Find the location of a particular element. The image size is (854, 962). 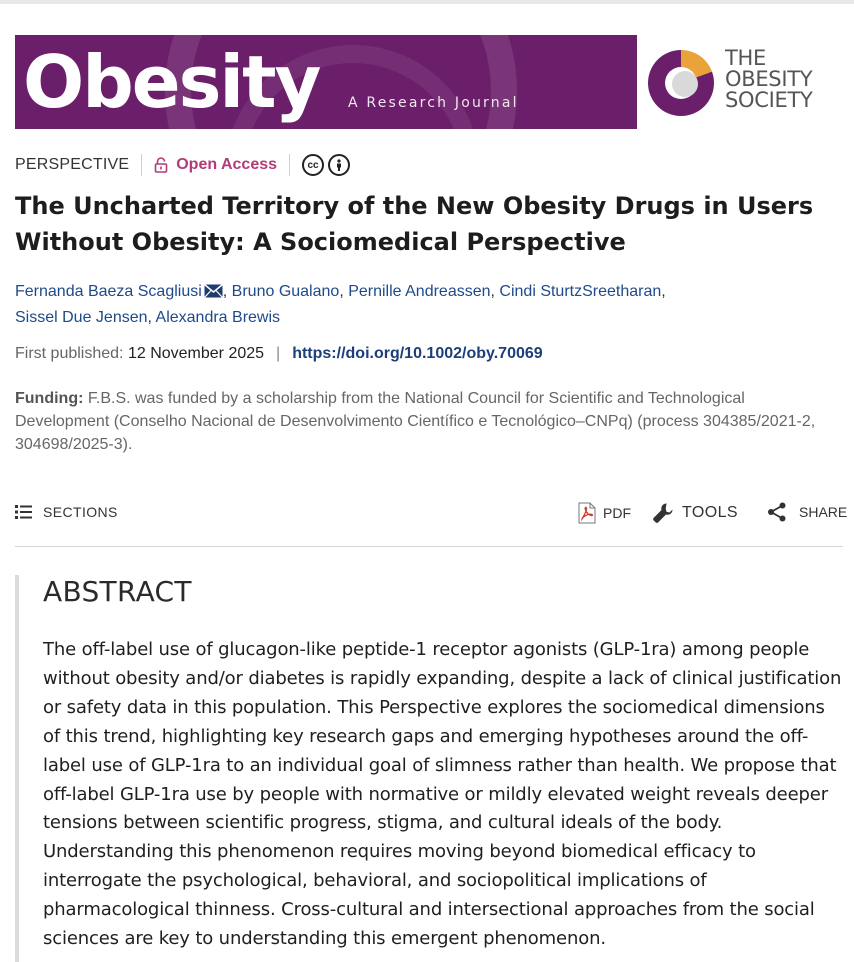

tools-button: TOOLS is located at coordinates (695, 513).